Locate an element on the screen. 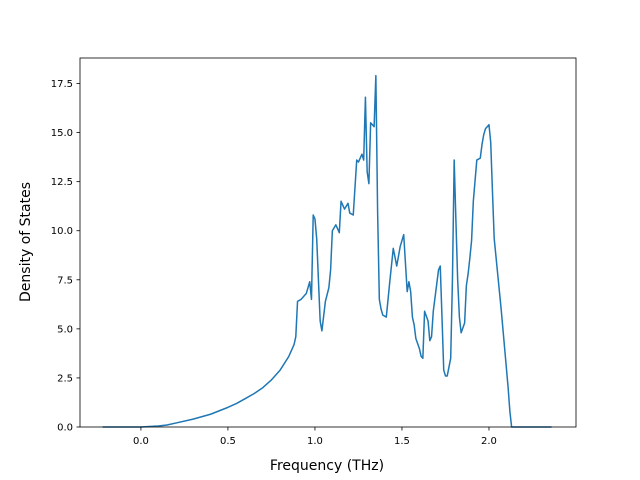  y-tick-label: 7.5 is located at coordinates (65, 280).